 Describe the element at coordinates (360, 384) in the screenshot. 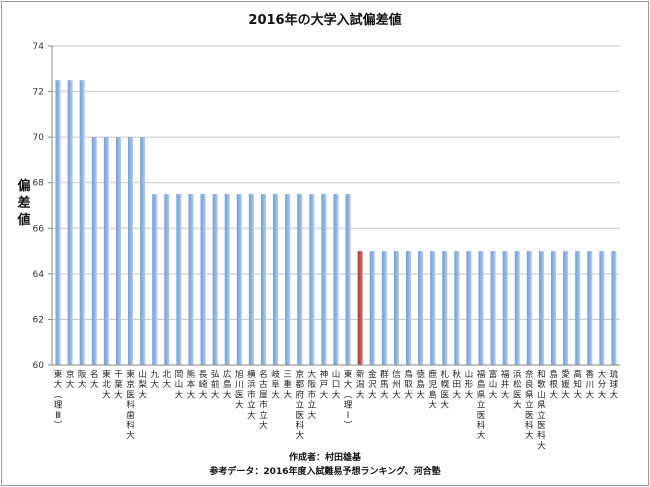

I see `category-label: 新潟大` at that location.